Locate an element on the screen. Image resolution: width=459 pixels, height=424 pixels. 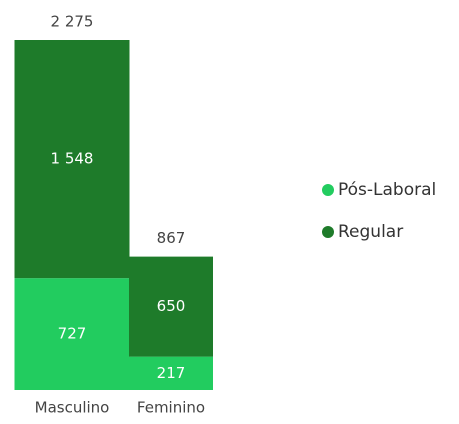
total-label: 2 275 is located at coordinates (72, 22).